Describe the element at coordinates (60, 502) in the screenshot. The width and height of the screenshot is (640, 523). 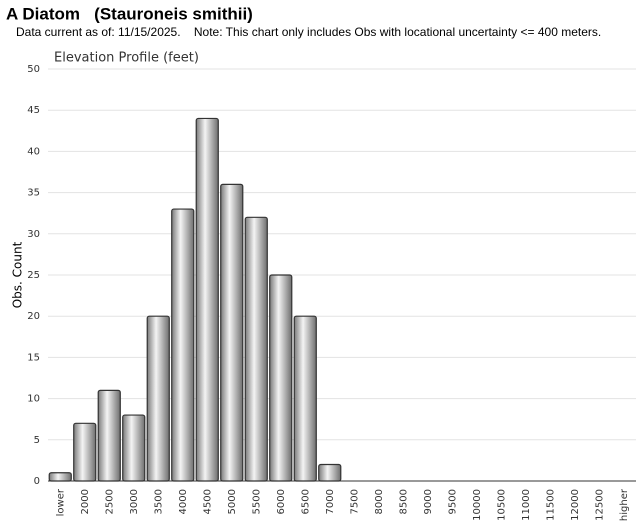
I see `x-tick-label: lower` at that location.